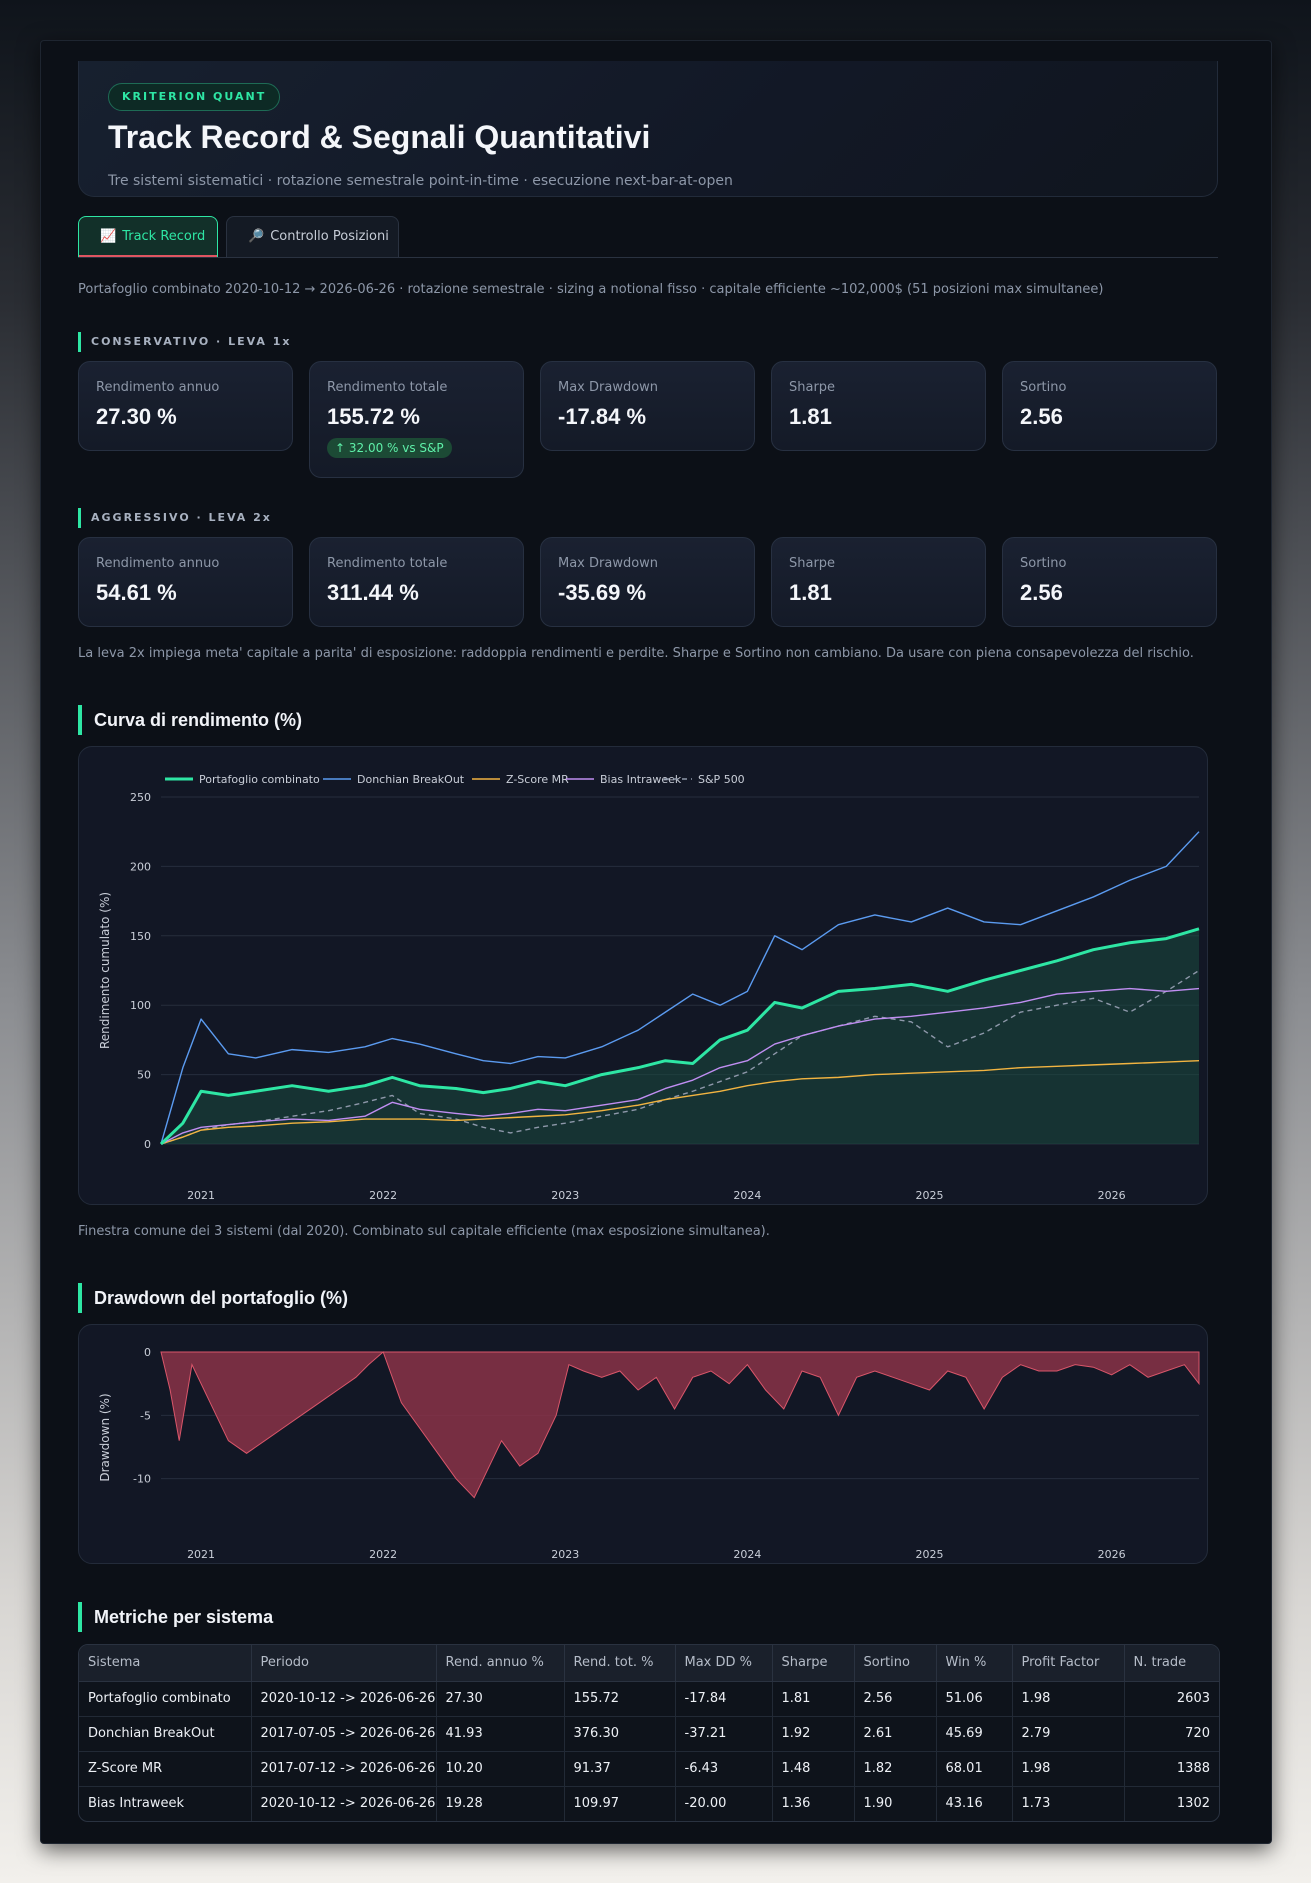 This screenshot has width=1311, height=1883. Describe the element at coordinates (165, 1663) in the screenshot. I see `column-header: Sistema` at that location.